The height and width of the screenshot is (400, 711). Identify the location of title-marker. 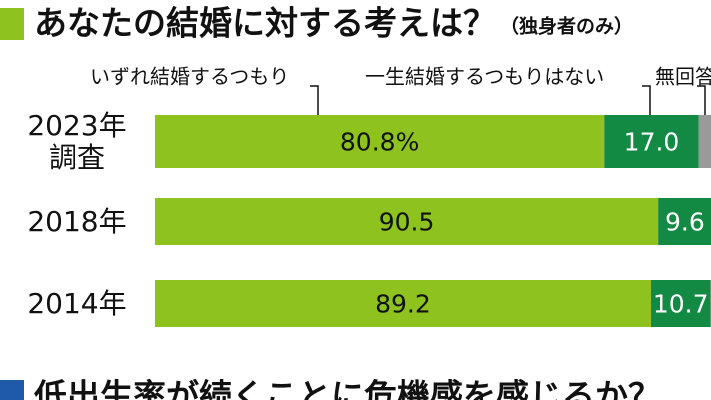
(12, 24).